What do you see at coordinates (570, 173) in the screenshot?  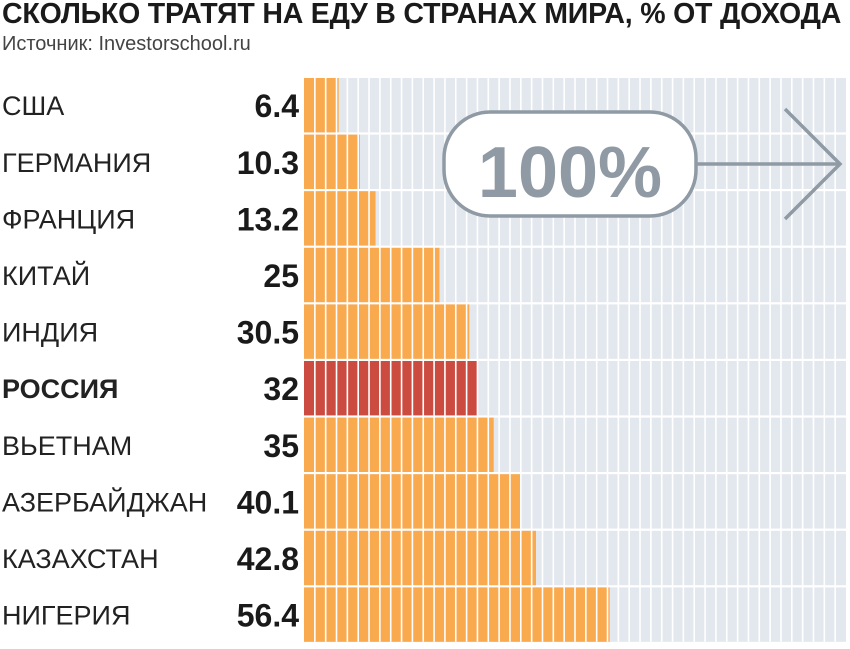 I see `badge-label: 100%` at bounding box center [570, 173].